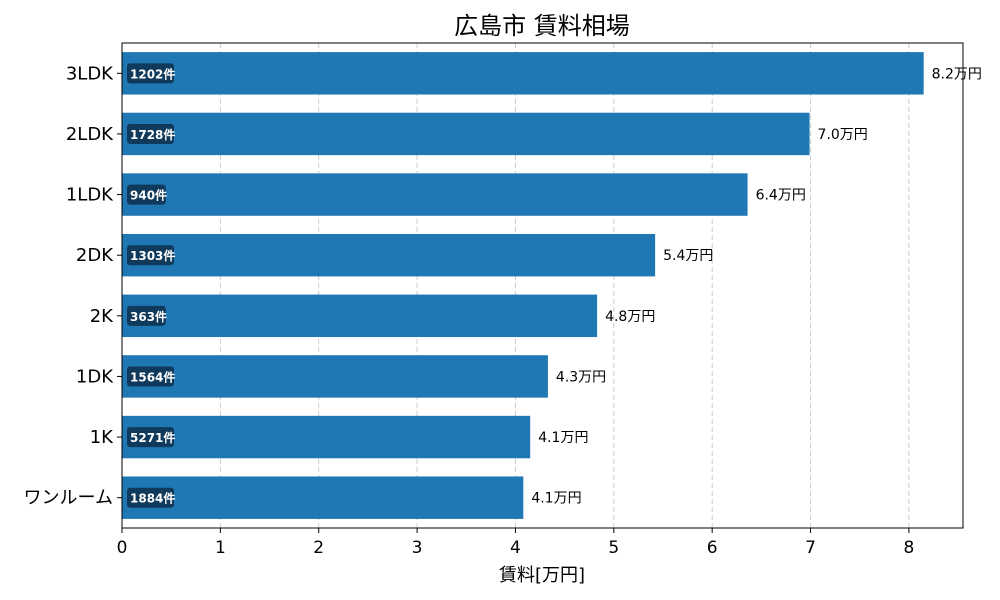  I want to click on x-tick-label: 2, so click(318, 548).